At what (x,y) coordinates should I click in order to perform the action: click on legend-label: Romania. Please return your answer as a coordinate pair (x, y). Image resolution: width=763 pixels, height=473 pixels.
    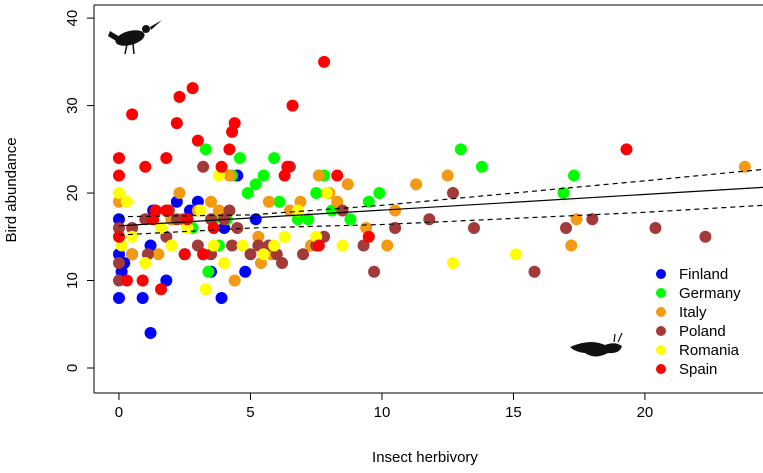
    Looking at the image, I should click on (709, 350).